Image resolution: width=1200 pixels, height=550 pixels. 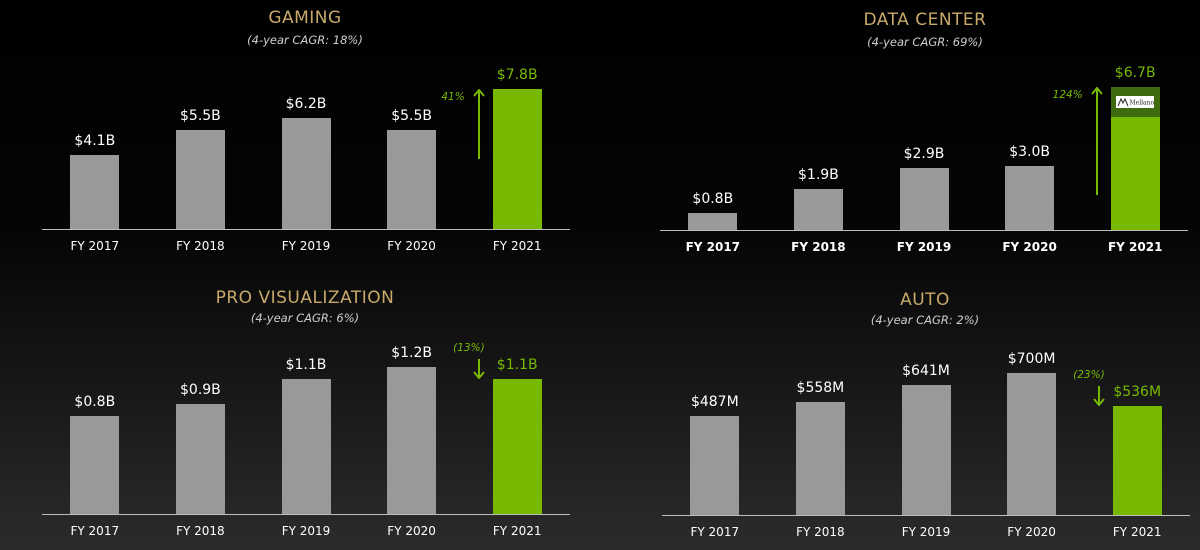 What do you see at coordinates (925, 42) in the screenshot?
I see `chart-subtitle: (4-year CAGR: 69%)` at bounding box center [925, 42].